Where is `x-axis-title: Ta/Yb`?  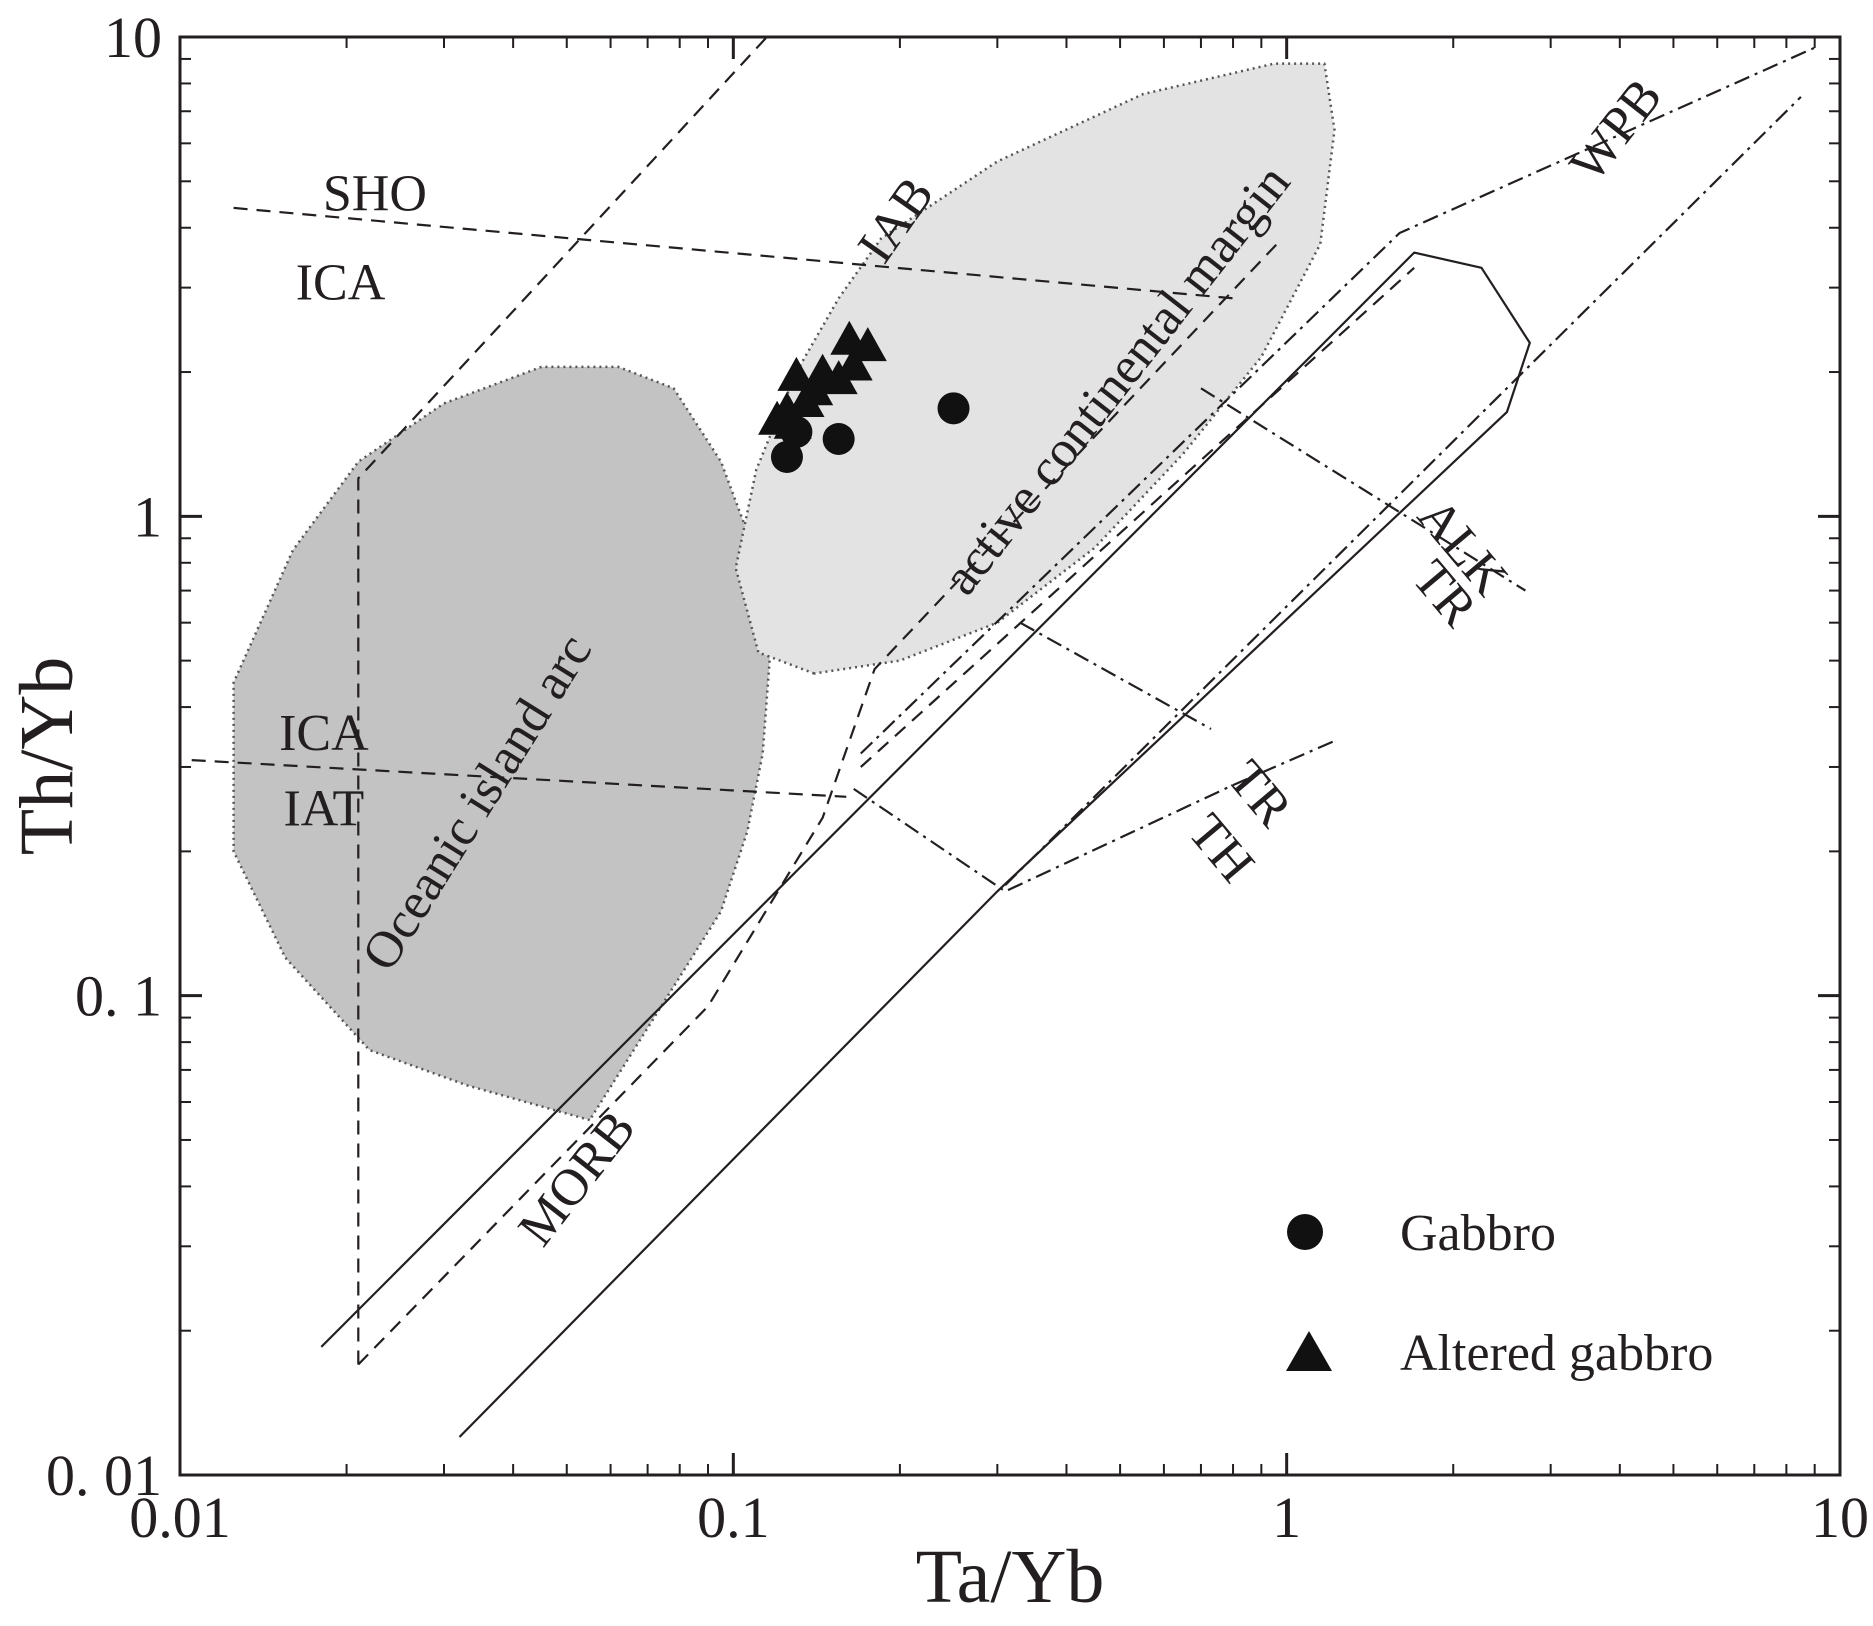 x-axis-title: Ta/Yb is located at coordinates (1010, 1577).